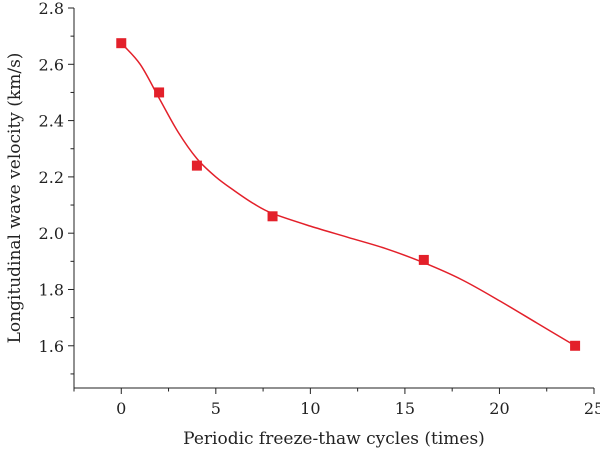 The width and height of the screenshot is (600, 454). Describe the element at coordinates (51, 64) in the screenshot. I see `y-tick-label: 2.6` at that location.